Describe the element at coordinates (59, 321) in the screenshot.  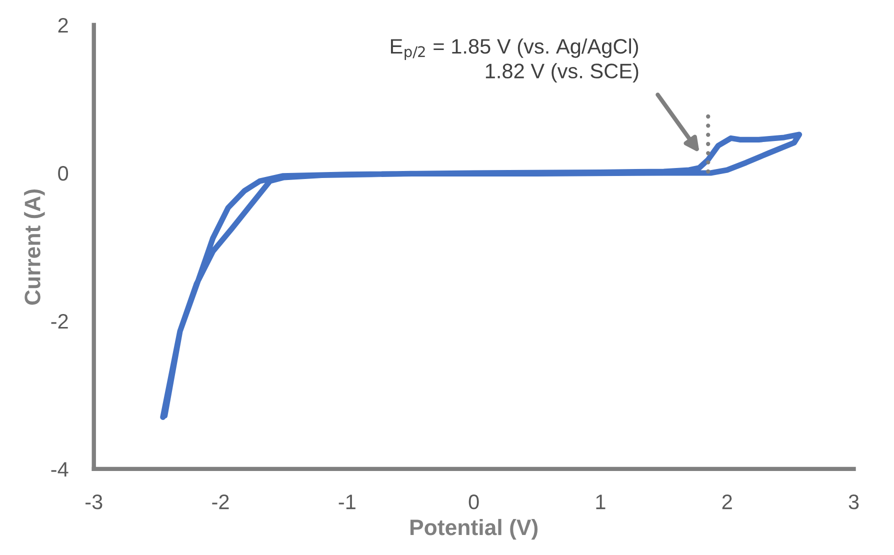
I see `y-tick-label: -2` at that location.